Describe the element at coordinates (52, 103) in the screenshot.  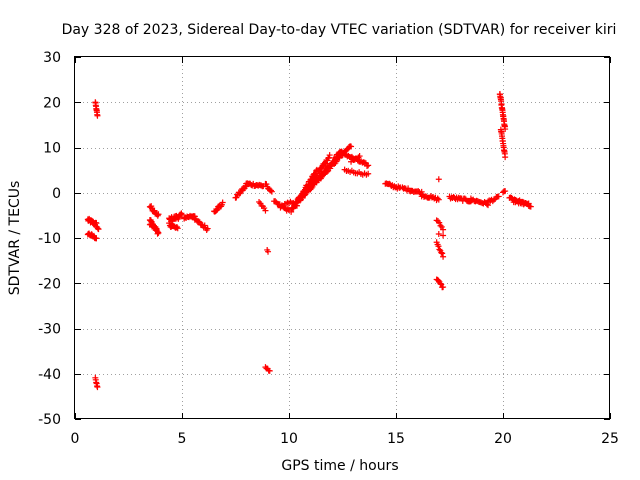
I see `y-tick-label: 20` at that location.